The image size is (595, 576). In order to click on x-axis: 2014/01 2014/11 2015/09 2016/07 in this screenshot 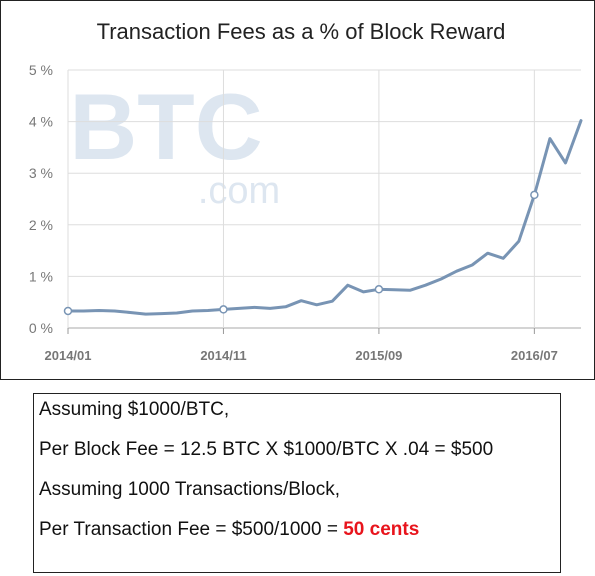, I will do `click(301, 345)`.